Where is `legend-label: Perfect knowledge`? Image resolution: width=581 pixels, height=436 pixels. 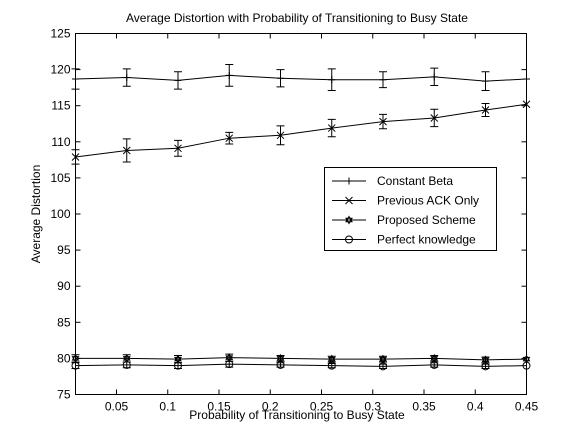 legend-label: Perfect knowledge is located at coordinates (426, 240).